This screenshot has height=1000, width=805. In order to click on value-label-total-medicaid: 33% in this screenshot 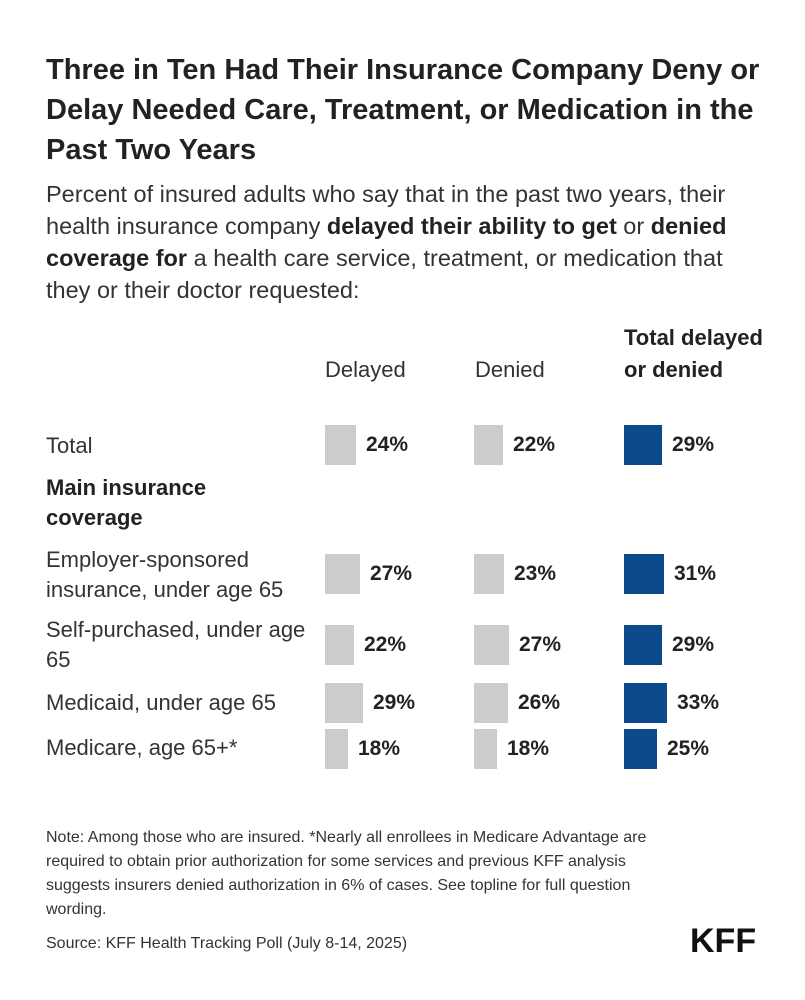, I will do `click(698, 702)`.